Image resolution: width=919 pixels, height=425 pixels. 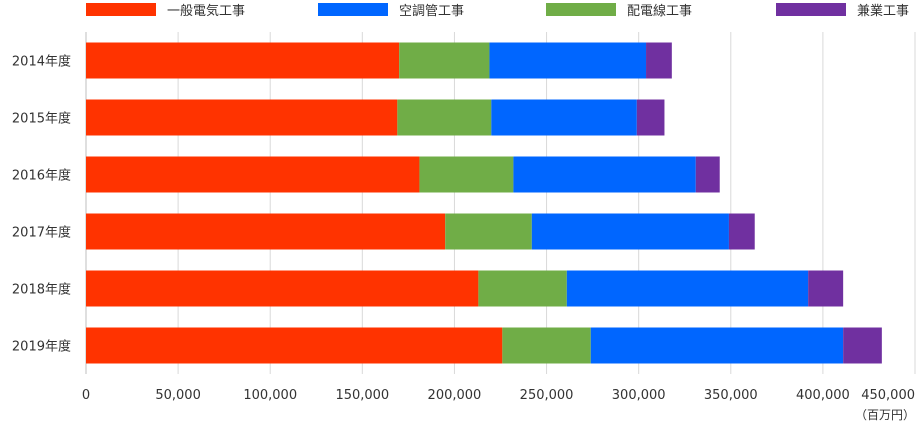 What do you see at coordinates (888, 395) in the screenshot?
I see `x-tick-label: 450,000` at bounding box center [888, 395].